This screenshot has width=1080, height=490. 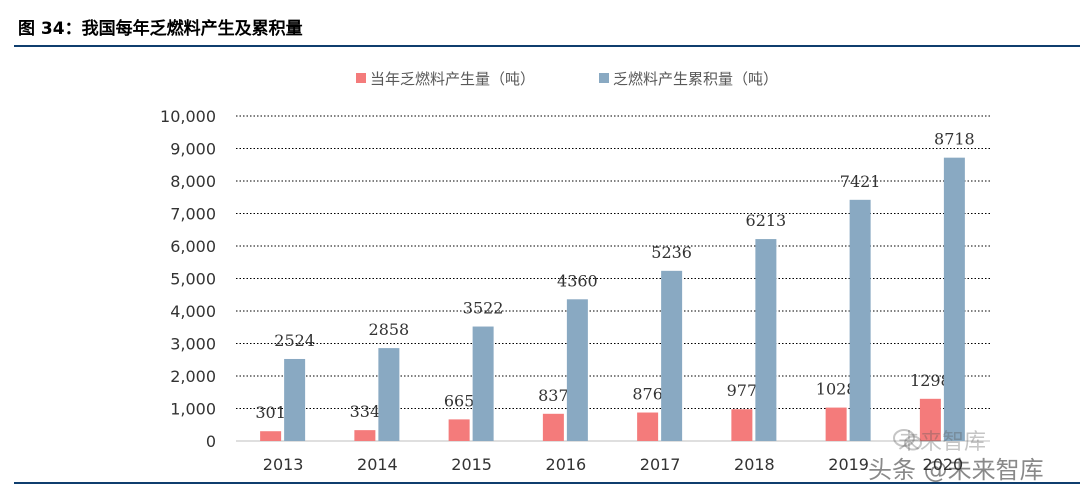 What do you see at coordinates (766, 220) in the screenshot?
I see `cumulative-data-label: 6213` at bounding box center [766, 220].